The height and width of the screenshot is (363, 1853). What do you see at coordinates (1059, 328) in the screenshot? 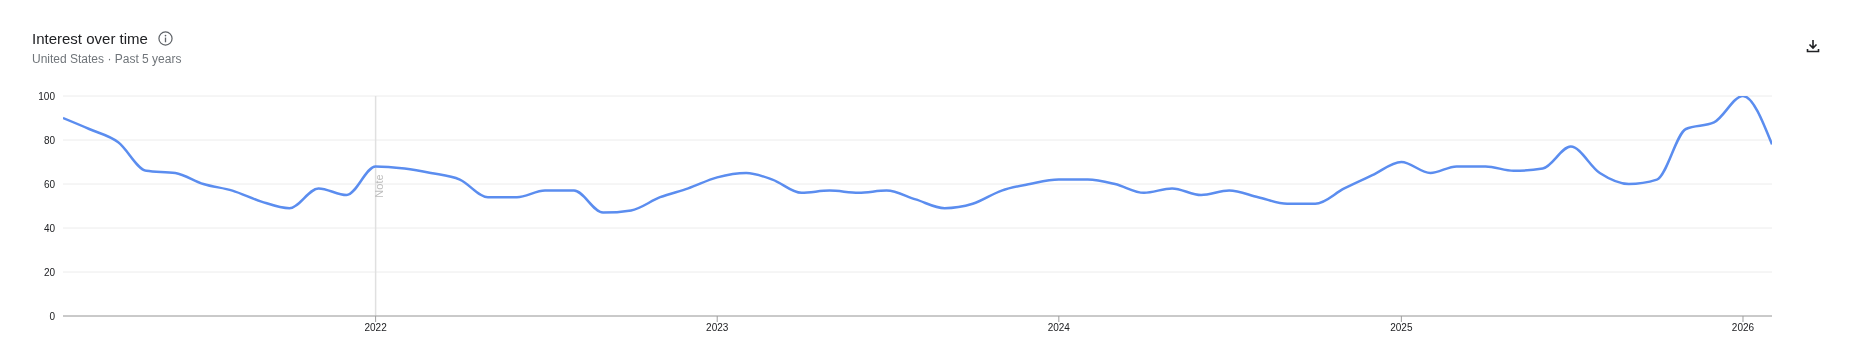
I see `x-tick-label: 2024` at bounding box center [1059, 328].